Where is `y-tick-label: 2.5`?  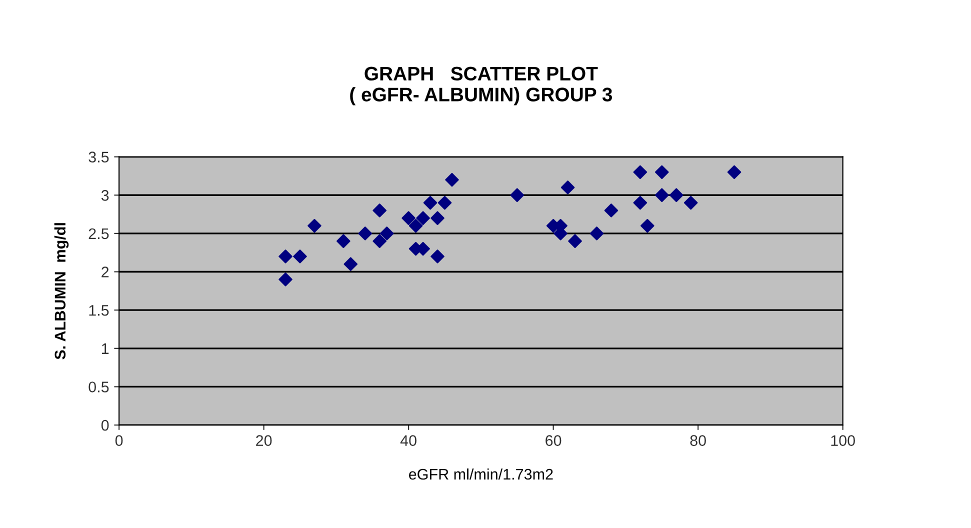
y-tick-label: 2.5 is located at coordinates (98, 234).